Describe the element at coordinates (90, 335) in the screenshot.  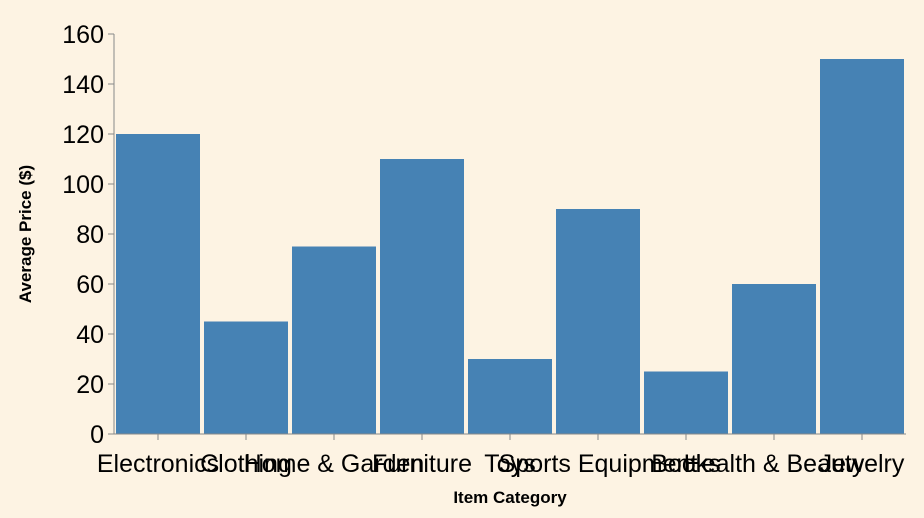
I see `y-tick-label: 40` at that location.